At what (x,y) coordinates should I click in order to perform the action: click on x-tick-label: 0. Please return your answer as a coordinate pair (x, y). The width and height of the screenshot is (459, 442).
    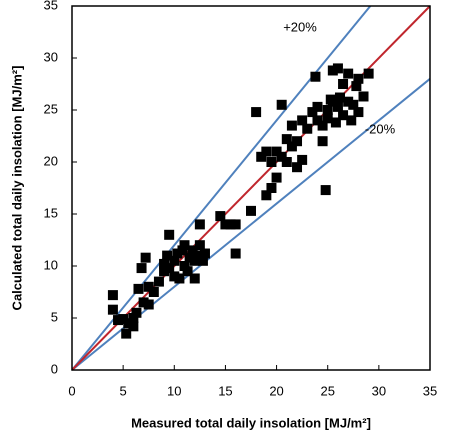
    Looking at the image, I should click on (71, 390).